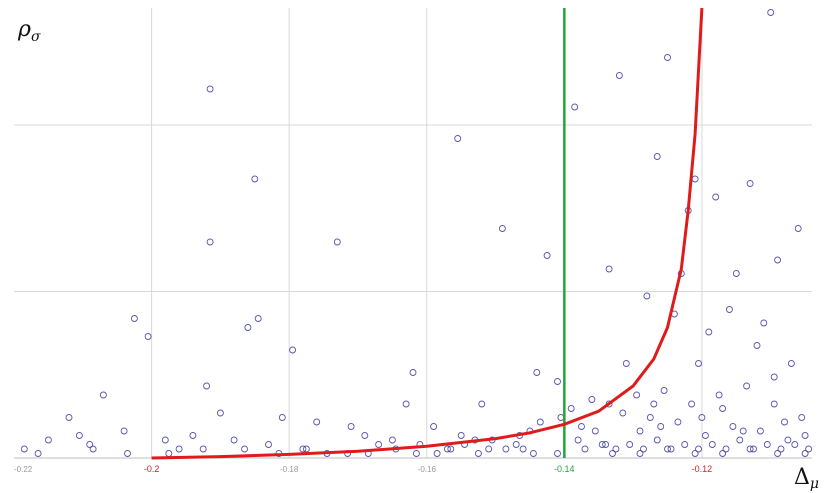 The image size is (824, 493). I want to click on x-tick-label: -0.14, so click(564, 469).